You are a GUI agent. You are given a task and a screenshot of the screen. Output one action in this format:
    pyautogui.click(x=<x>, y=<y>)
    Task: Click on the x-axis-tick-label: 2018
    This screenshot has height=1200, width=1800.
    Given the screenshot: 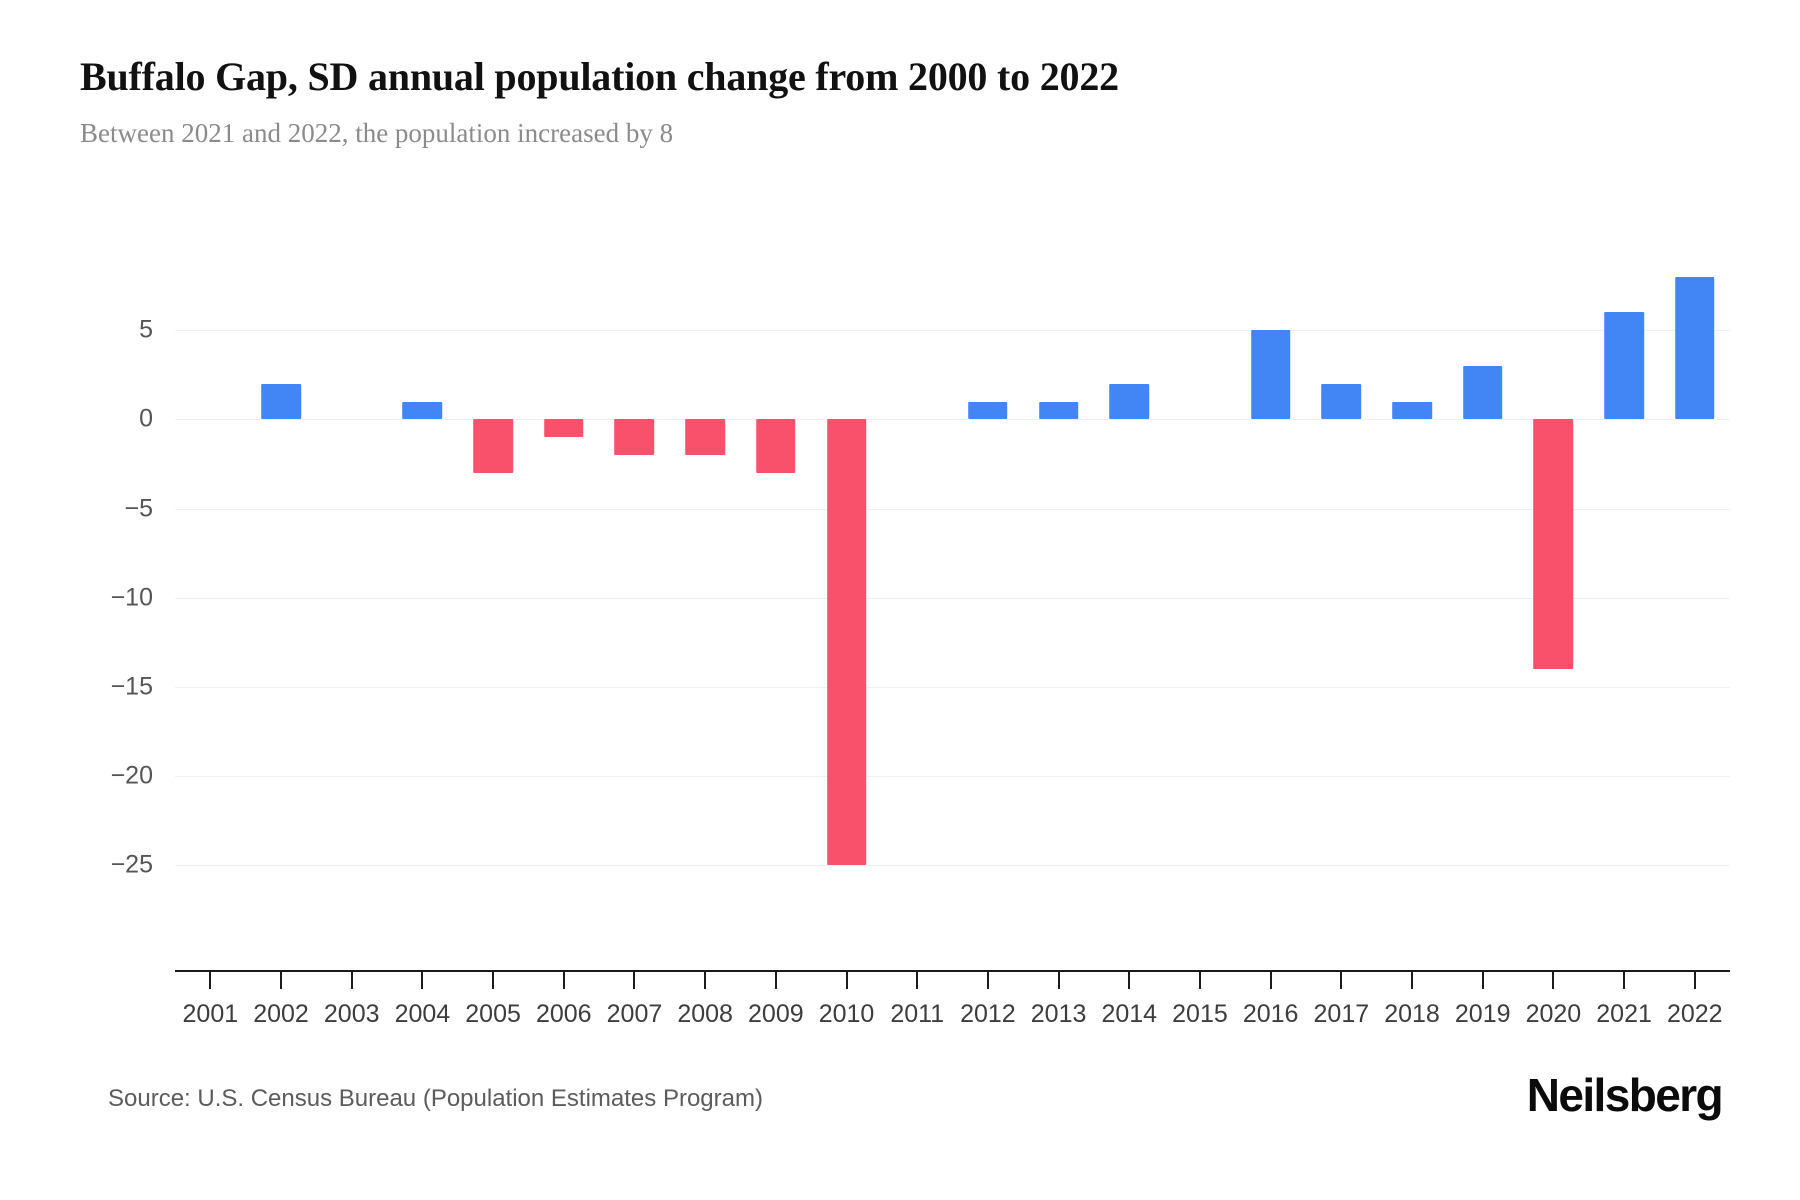 What is the action you would take?
    pyautogui.click(x=1412, y=1014)
    